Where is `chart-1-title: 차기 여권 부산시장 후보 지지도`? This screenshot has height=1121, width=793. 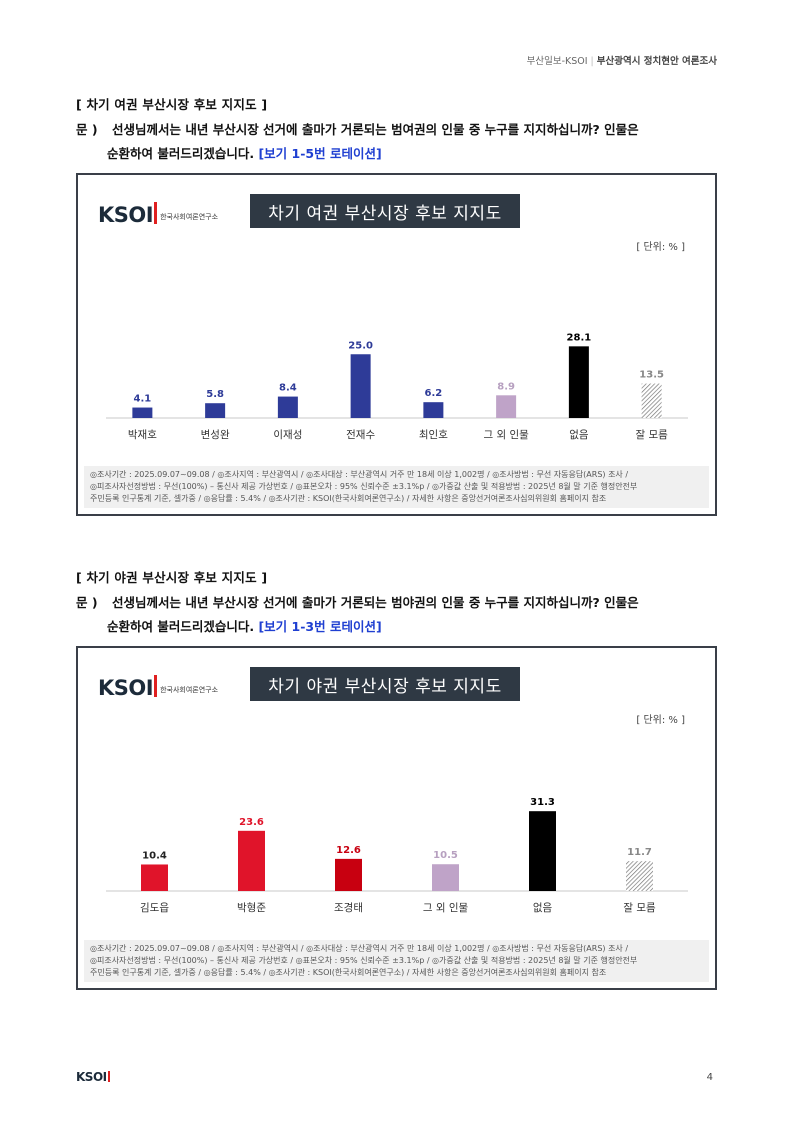 chart-1-title: 차기 여권 부산시장 후보 지지도 is located at coordinates (385, 211).